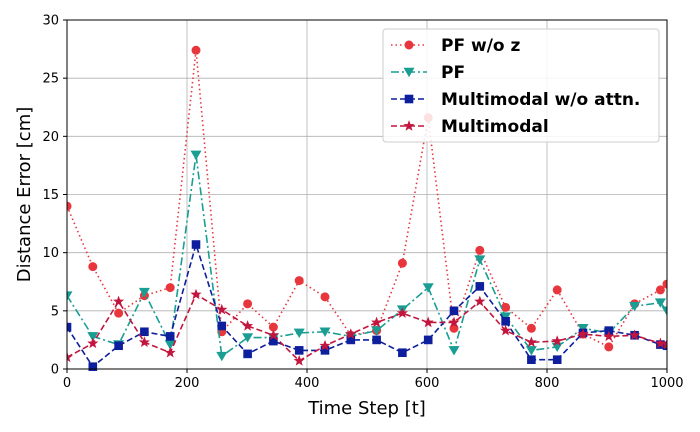 The height and width of the screenshot is (432, 700). I want to click on y-axis-label: Distance Error [cm], so click(24, 195).